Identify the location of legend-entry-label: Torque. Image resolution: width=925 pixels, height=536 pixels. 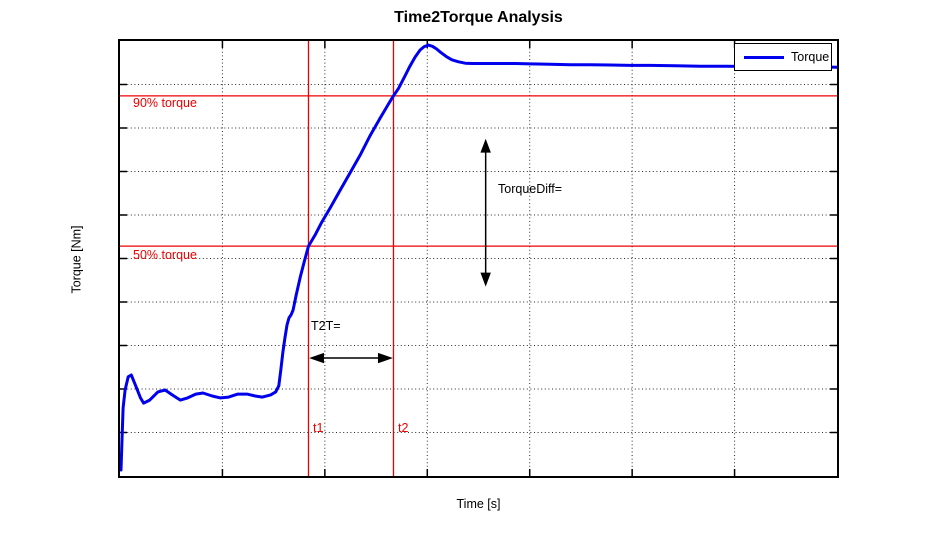
(810, 57).